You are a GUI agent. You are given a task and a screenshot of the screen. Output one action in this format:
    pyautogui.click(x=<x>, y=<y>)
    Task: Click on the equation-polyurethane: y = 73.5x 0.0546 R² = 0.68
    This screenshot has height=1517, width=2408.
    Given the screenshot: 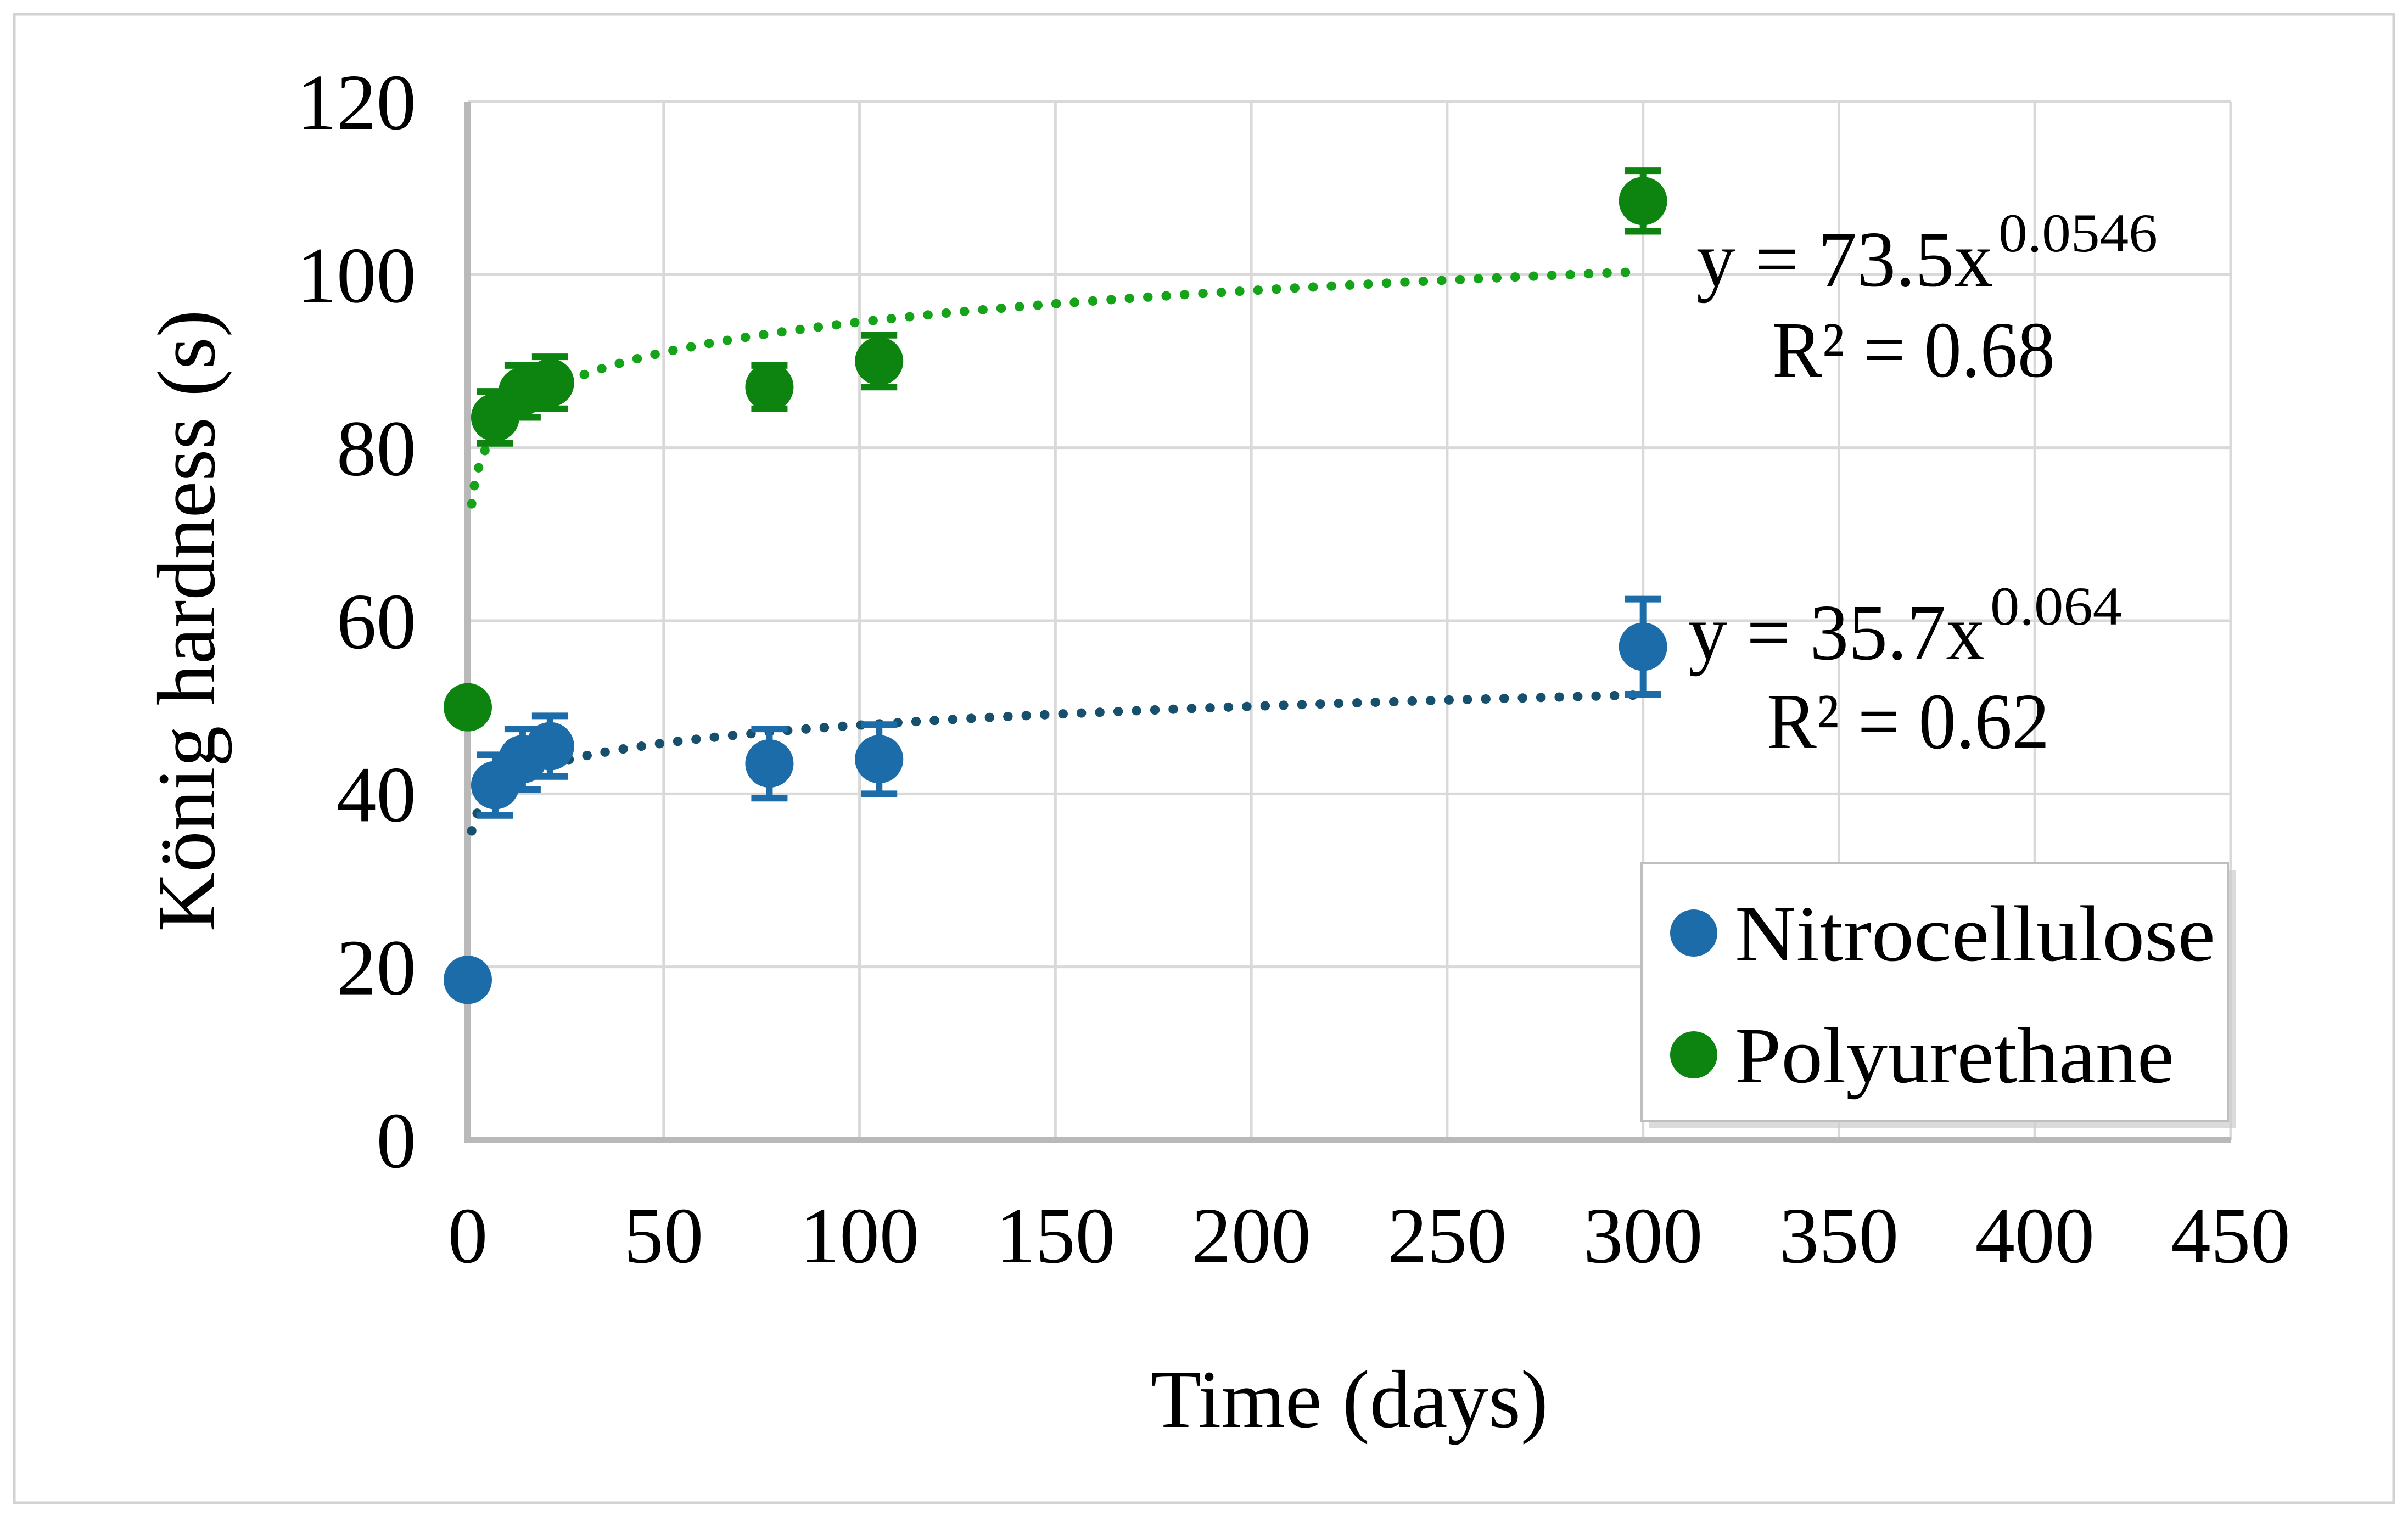 What is the action you would take?
    pyautogui.click(x=1927, y=298)
    